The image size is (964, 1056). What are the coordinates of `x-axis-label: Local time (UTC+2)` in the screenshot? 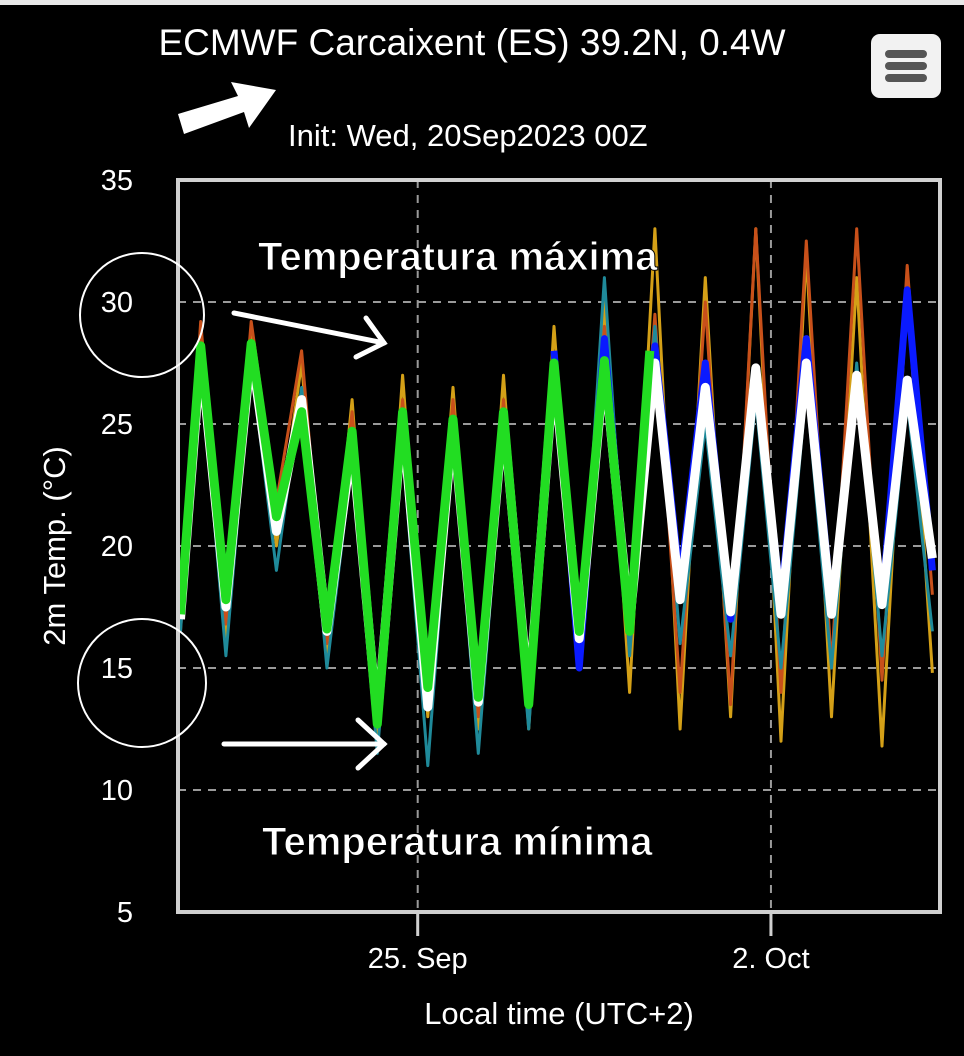 It's located at (559, 1013).